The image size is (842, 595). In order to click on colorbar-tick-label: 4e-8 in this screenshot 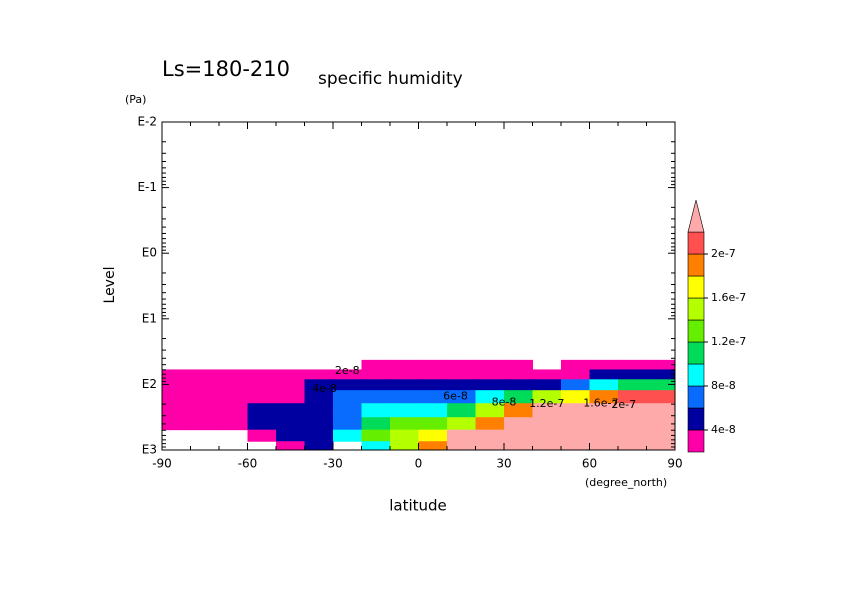, I will do `click(723, 429)`.